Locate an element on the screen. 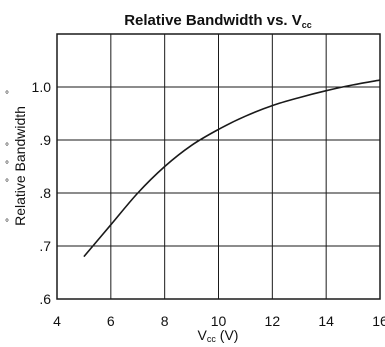 The height and width of the screenshot is (347, 385). y-tick-label: 1.0 is located at coordinates (42, 87).